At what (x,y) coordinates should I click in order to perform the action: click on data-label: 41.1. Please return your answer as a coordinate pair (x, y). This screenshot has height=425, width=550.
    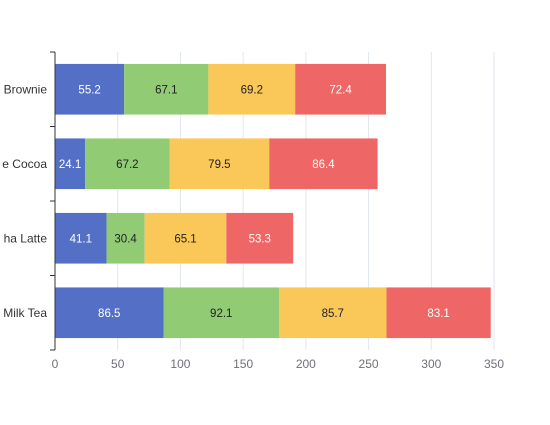
    Looking at the image, I should click on (81, 239).